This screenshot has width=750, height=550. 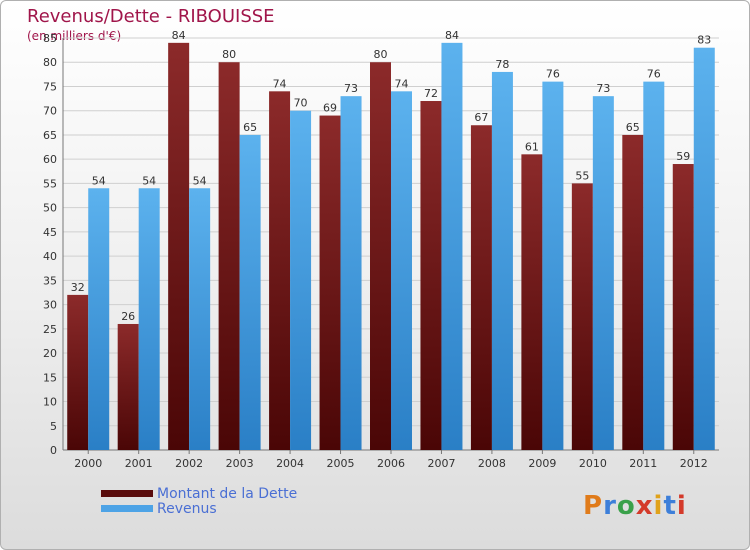 What do you see at coordinates (151, 16) in the screenshot?
I see `chart-title: Revenus/Dette - RIBOUISSE` at bounding box center [151, 16].